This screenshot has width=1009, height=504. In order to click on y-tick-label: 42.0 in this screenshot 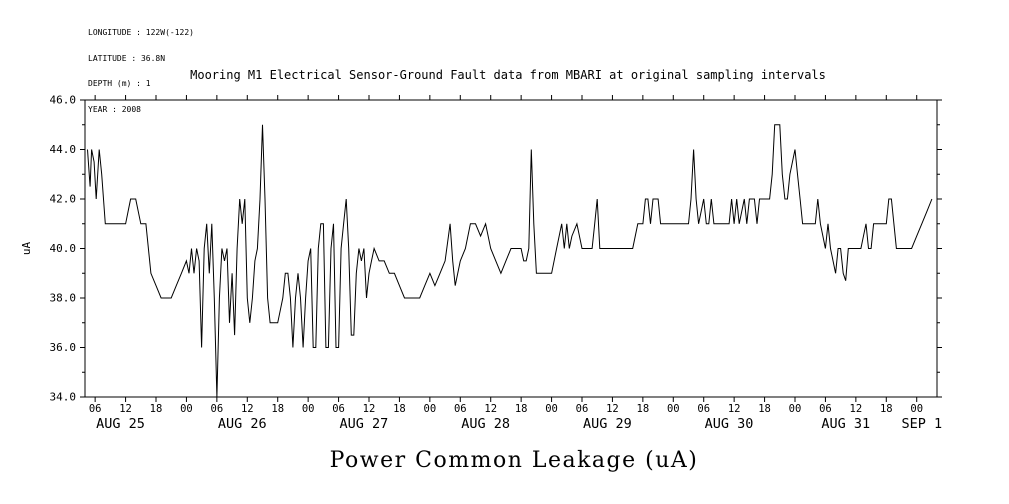, I will do `click(63, 199)`.